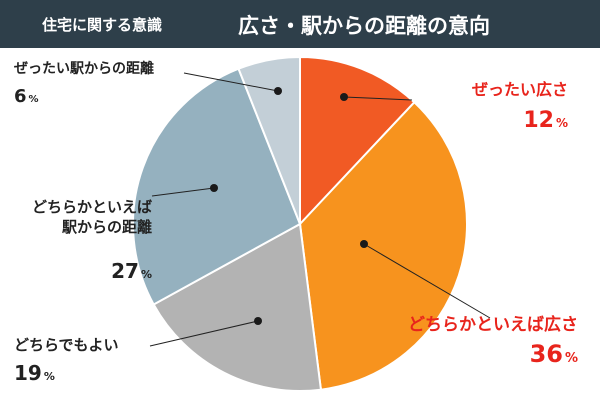  What do you see at coordinates (92, 207) in the screenshot?
I see `slice-label: どちらかといえば` at bounding box center [92, 207].